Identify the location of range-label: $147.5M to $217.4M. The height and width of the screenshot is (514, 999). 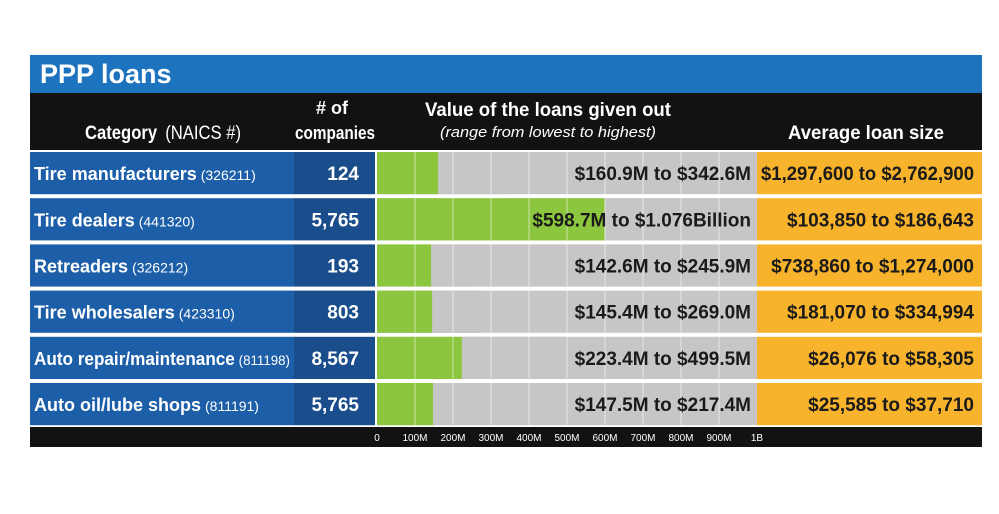
(663, 405).